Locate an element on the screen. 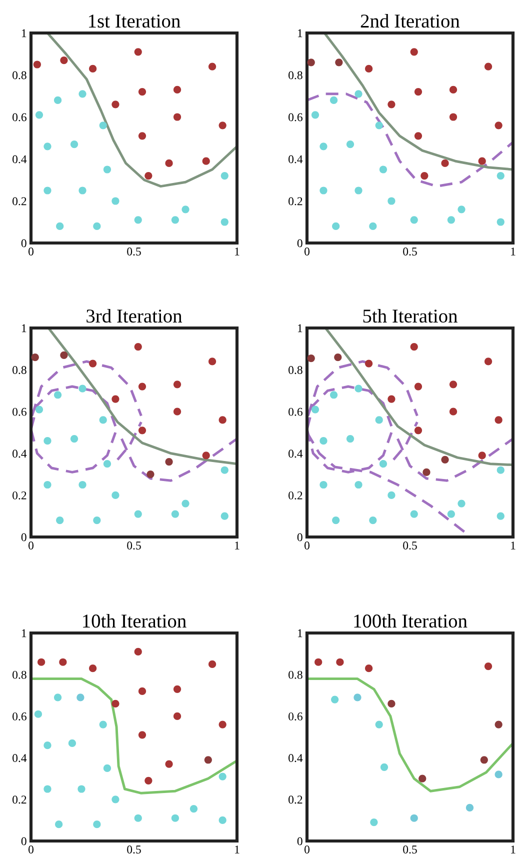 The width and height of the screenshot is (516, 863). chart-title: 3rd Iteration is located at coordinates (134, 315).